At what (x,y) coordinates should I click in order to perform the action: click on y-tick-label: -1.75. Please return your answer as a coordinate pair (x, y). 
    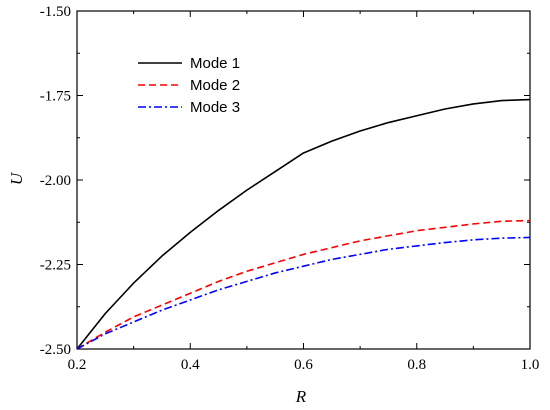
    Looking at the image, I should click on (55, 97).